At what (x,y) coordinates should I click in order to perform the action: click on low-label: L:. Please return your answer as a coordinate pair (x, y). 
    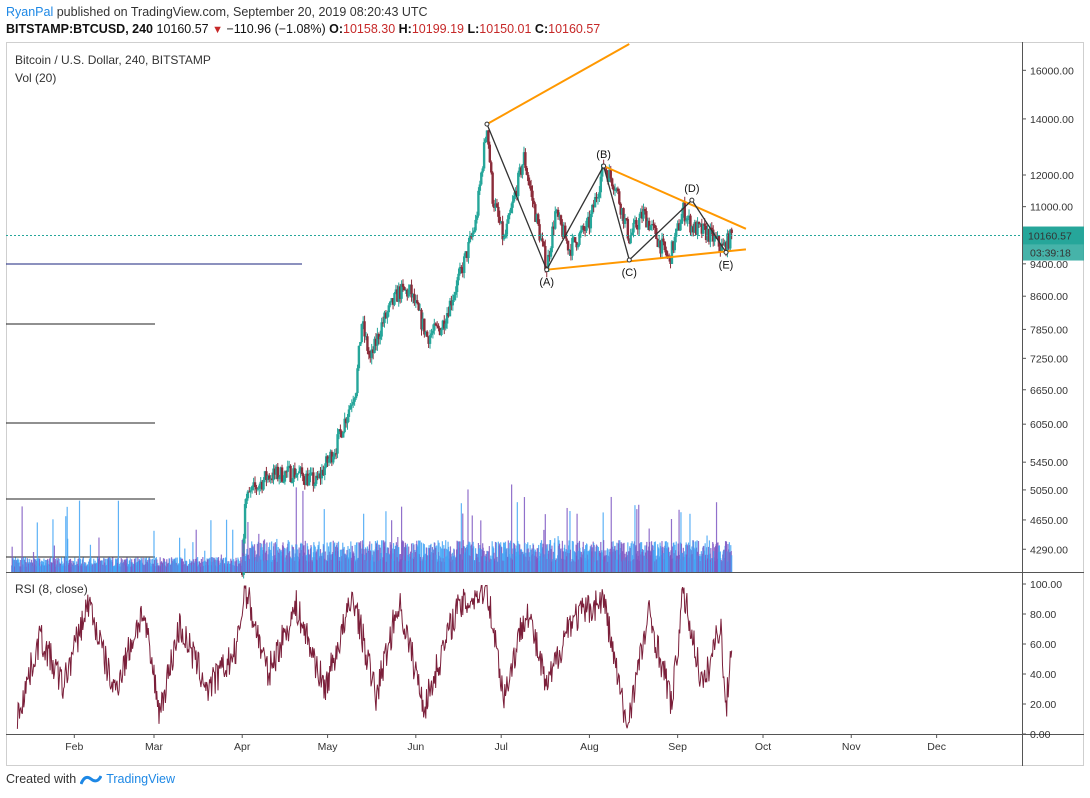
    Looking at the image, I should click on (473, 29).